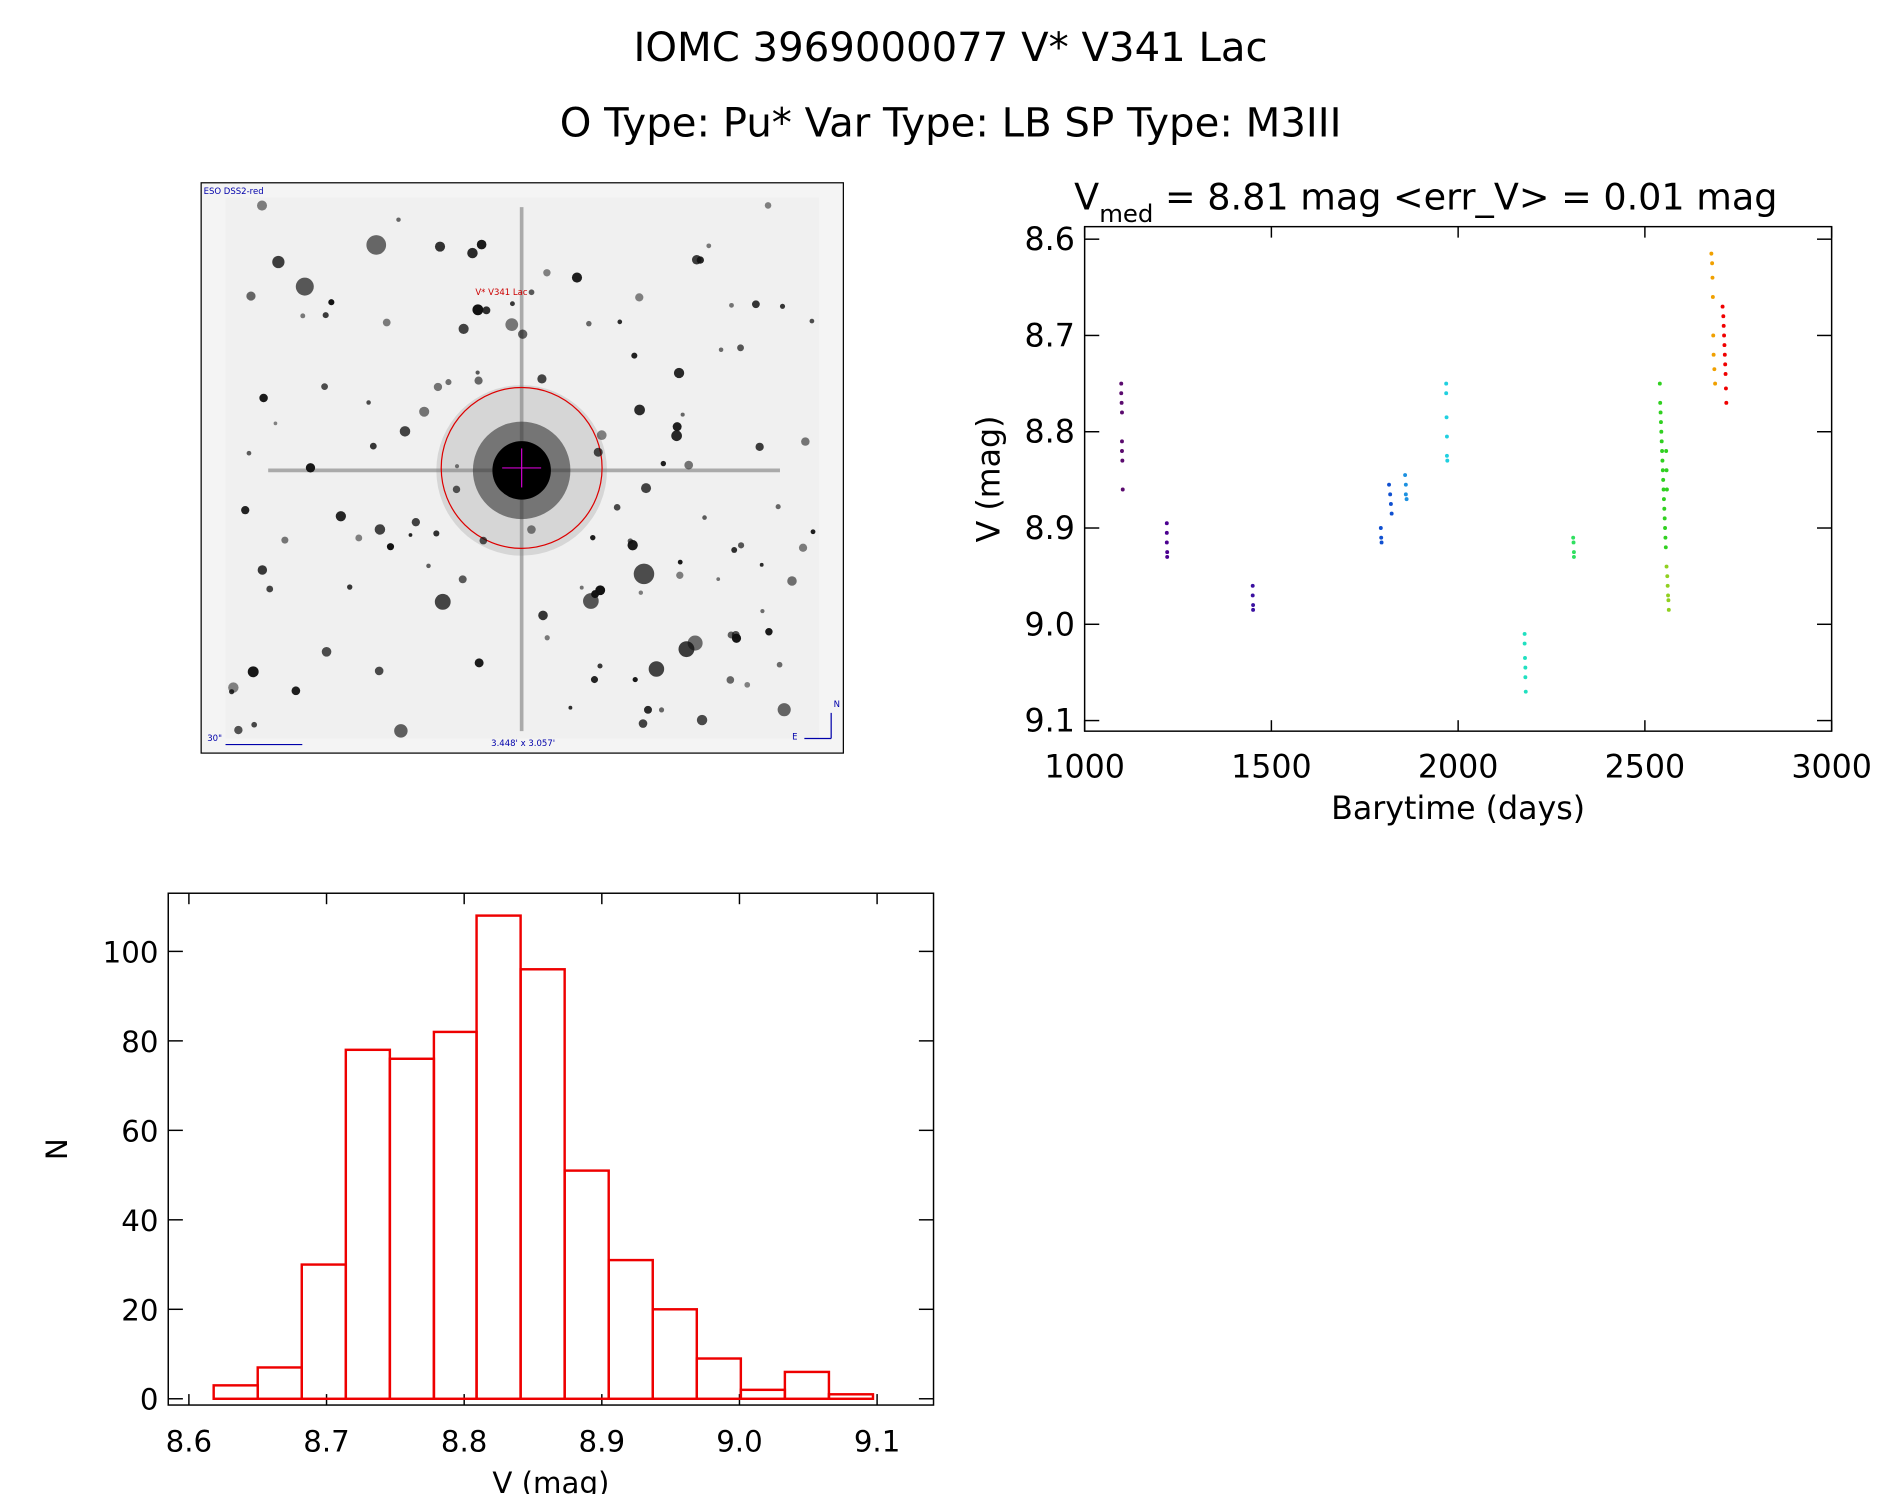 The width and height of the screenshot is (1889, 1494). What do you see at coordinates (131, 952) in the screenshot?
I see `y-tick-label: 100` at bounding box center [131, 952].